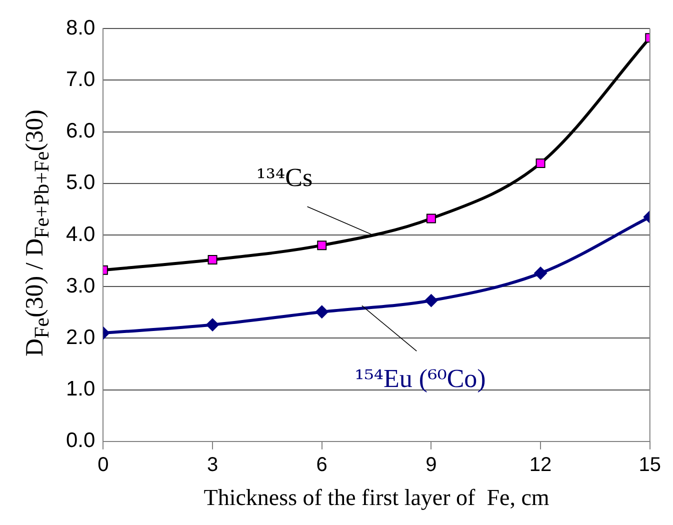 The width and height of the screenshot is (673, 525). What do you see at coordinates (81, 286) in the screenshot?
I see `y-tick-label: 3.0` at bounding box center [81, 286].